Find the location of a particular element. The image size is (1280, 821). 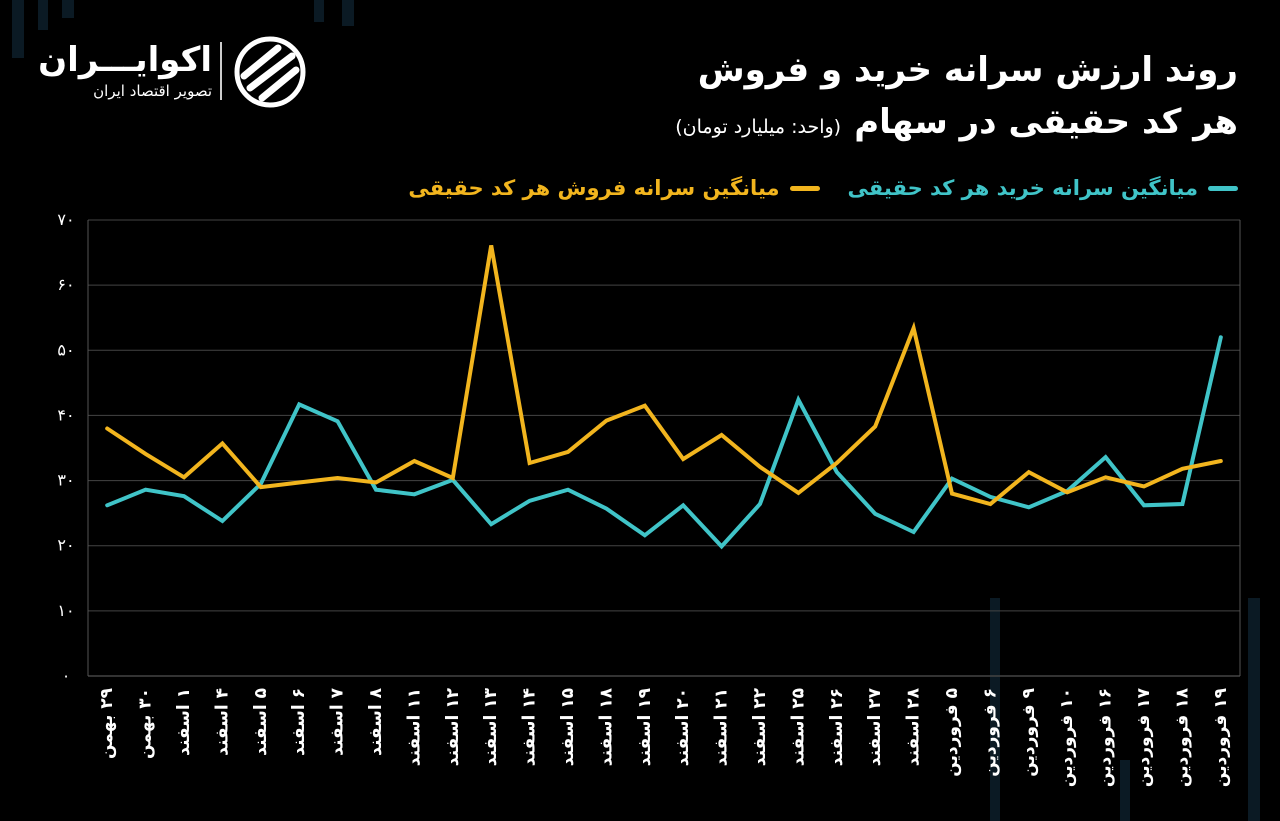

x-tick-label: ۳۰ بهمن is located at coordinates (146, 723).